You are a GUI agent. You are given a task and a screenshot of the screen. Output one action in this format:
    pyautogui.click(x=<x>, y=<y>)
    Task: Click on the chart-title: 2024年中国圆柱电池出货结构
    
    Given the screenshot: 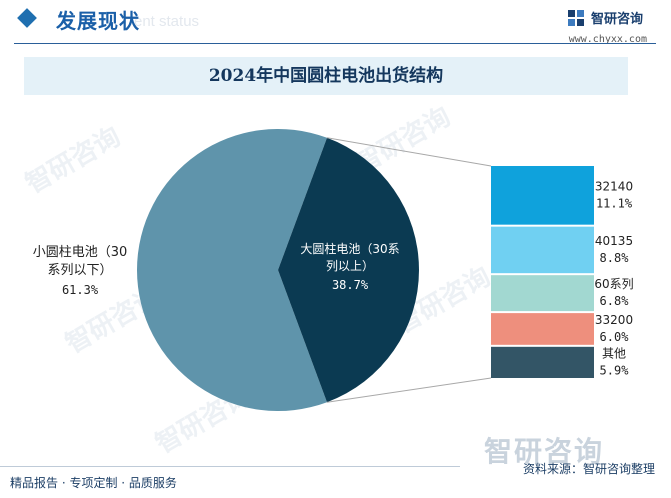 What is the action you would take?
    pyautogui.click(x=326, y=76)
    